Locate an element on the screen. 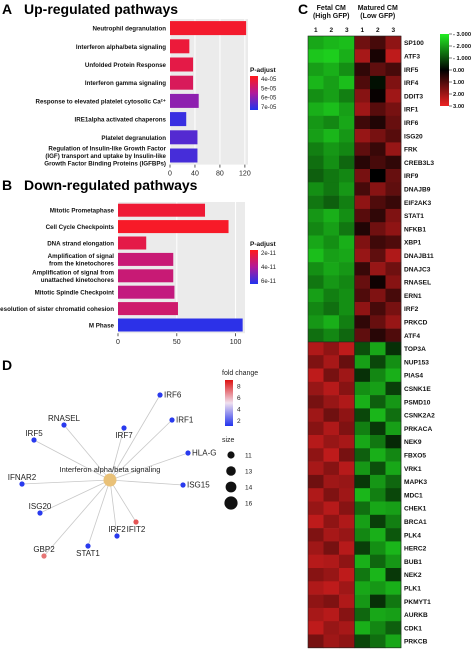 The height and width of the screenshot is (651, 474). size-legend-dot is located at coordinates (231, 487).